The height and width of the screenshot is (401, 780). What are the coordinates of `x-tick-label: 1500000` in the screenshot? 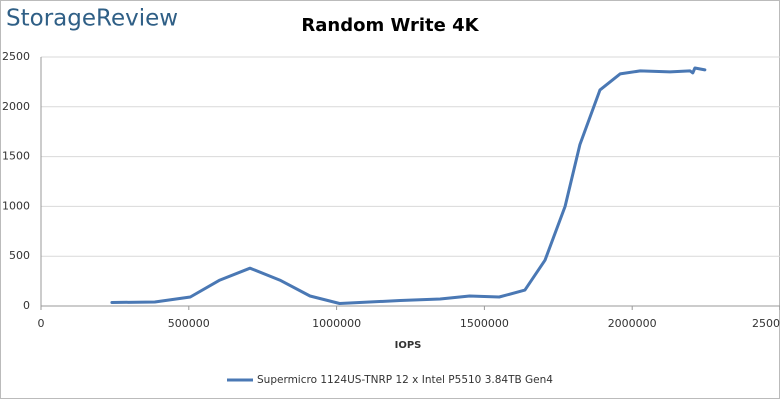 It's located at (484, 323).